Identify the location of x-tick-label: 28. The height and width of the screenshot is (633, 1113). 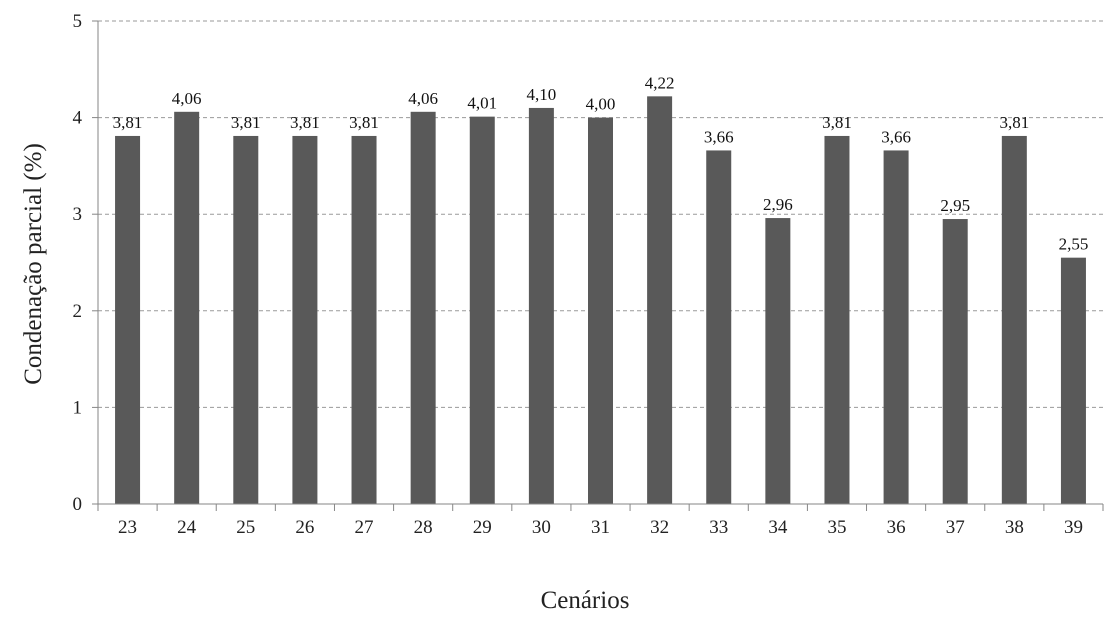
(423, 527).